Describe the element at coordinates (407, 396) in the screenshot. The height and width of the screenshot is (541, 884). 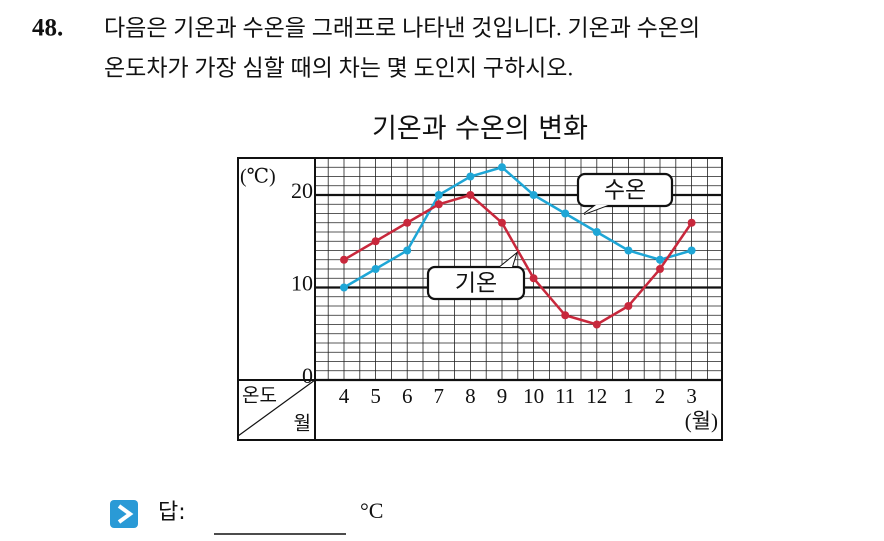
I see `x-tick-label: 6` at that location.